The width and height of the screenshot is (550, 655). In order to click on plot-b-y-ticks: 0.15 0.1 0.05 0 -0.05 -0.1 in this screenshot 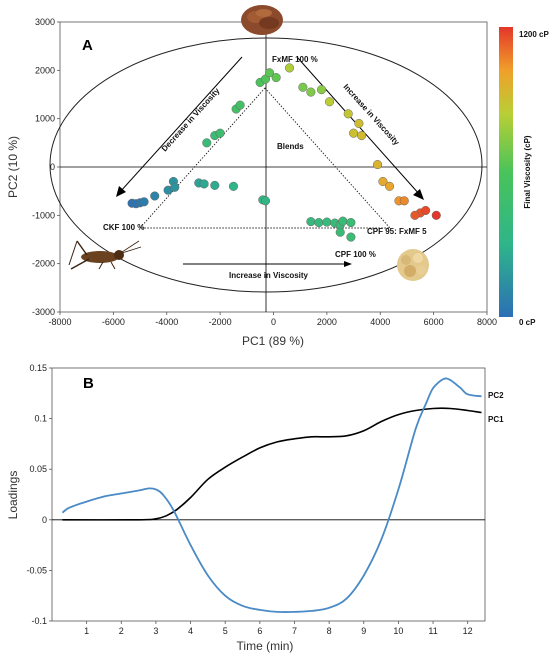, I will do `click(39, 494)`.